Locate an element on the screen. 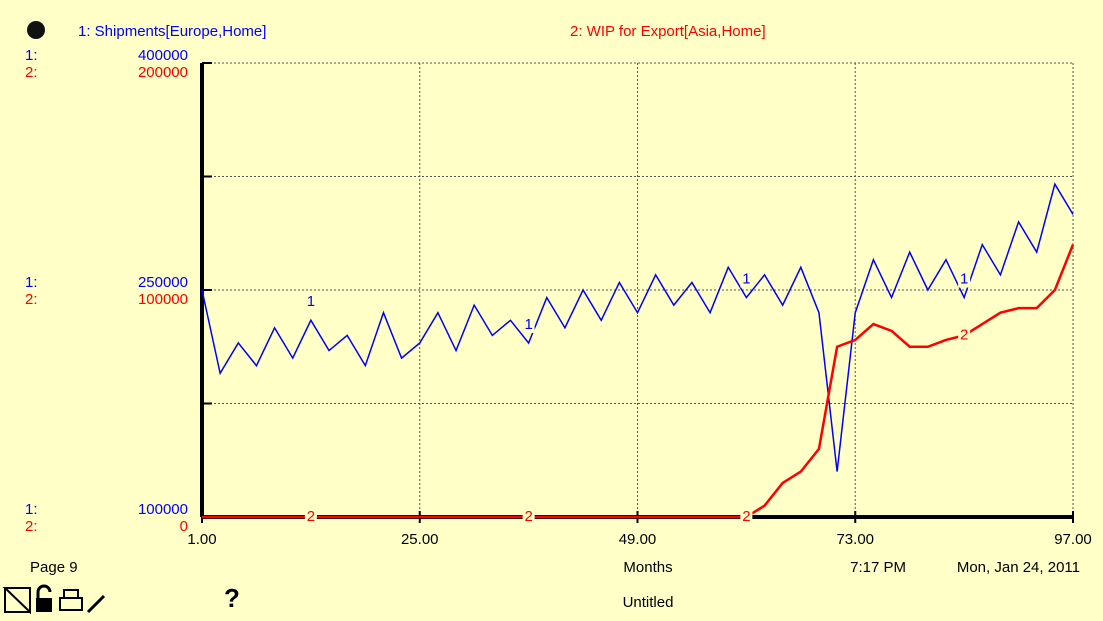 This screenshot has height=621, width=1103. time-label: 7:17 PM is located at coordinates (878, 567).